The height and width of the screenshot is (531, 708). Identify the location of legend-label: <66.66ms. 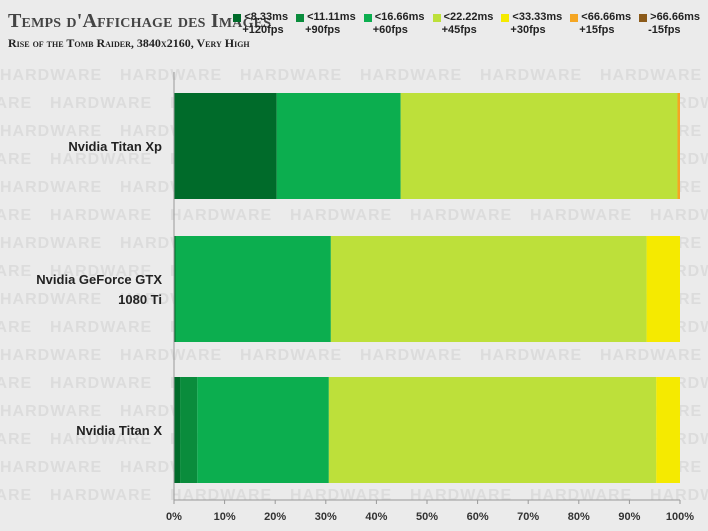
(606, 17).